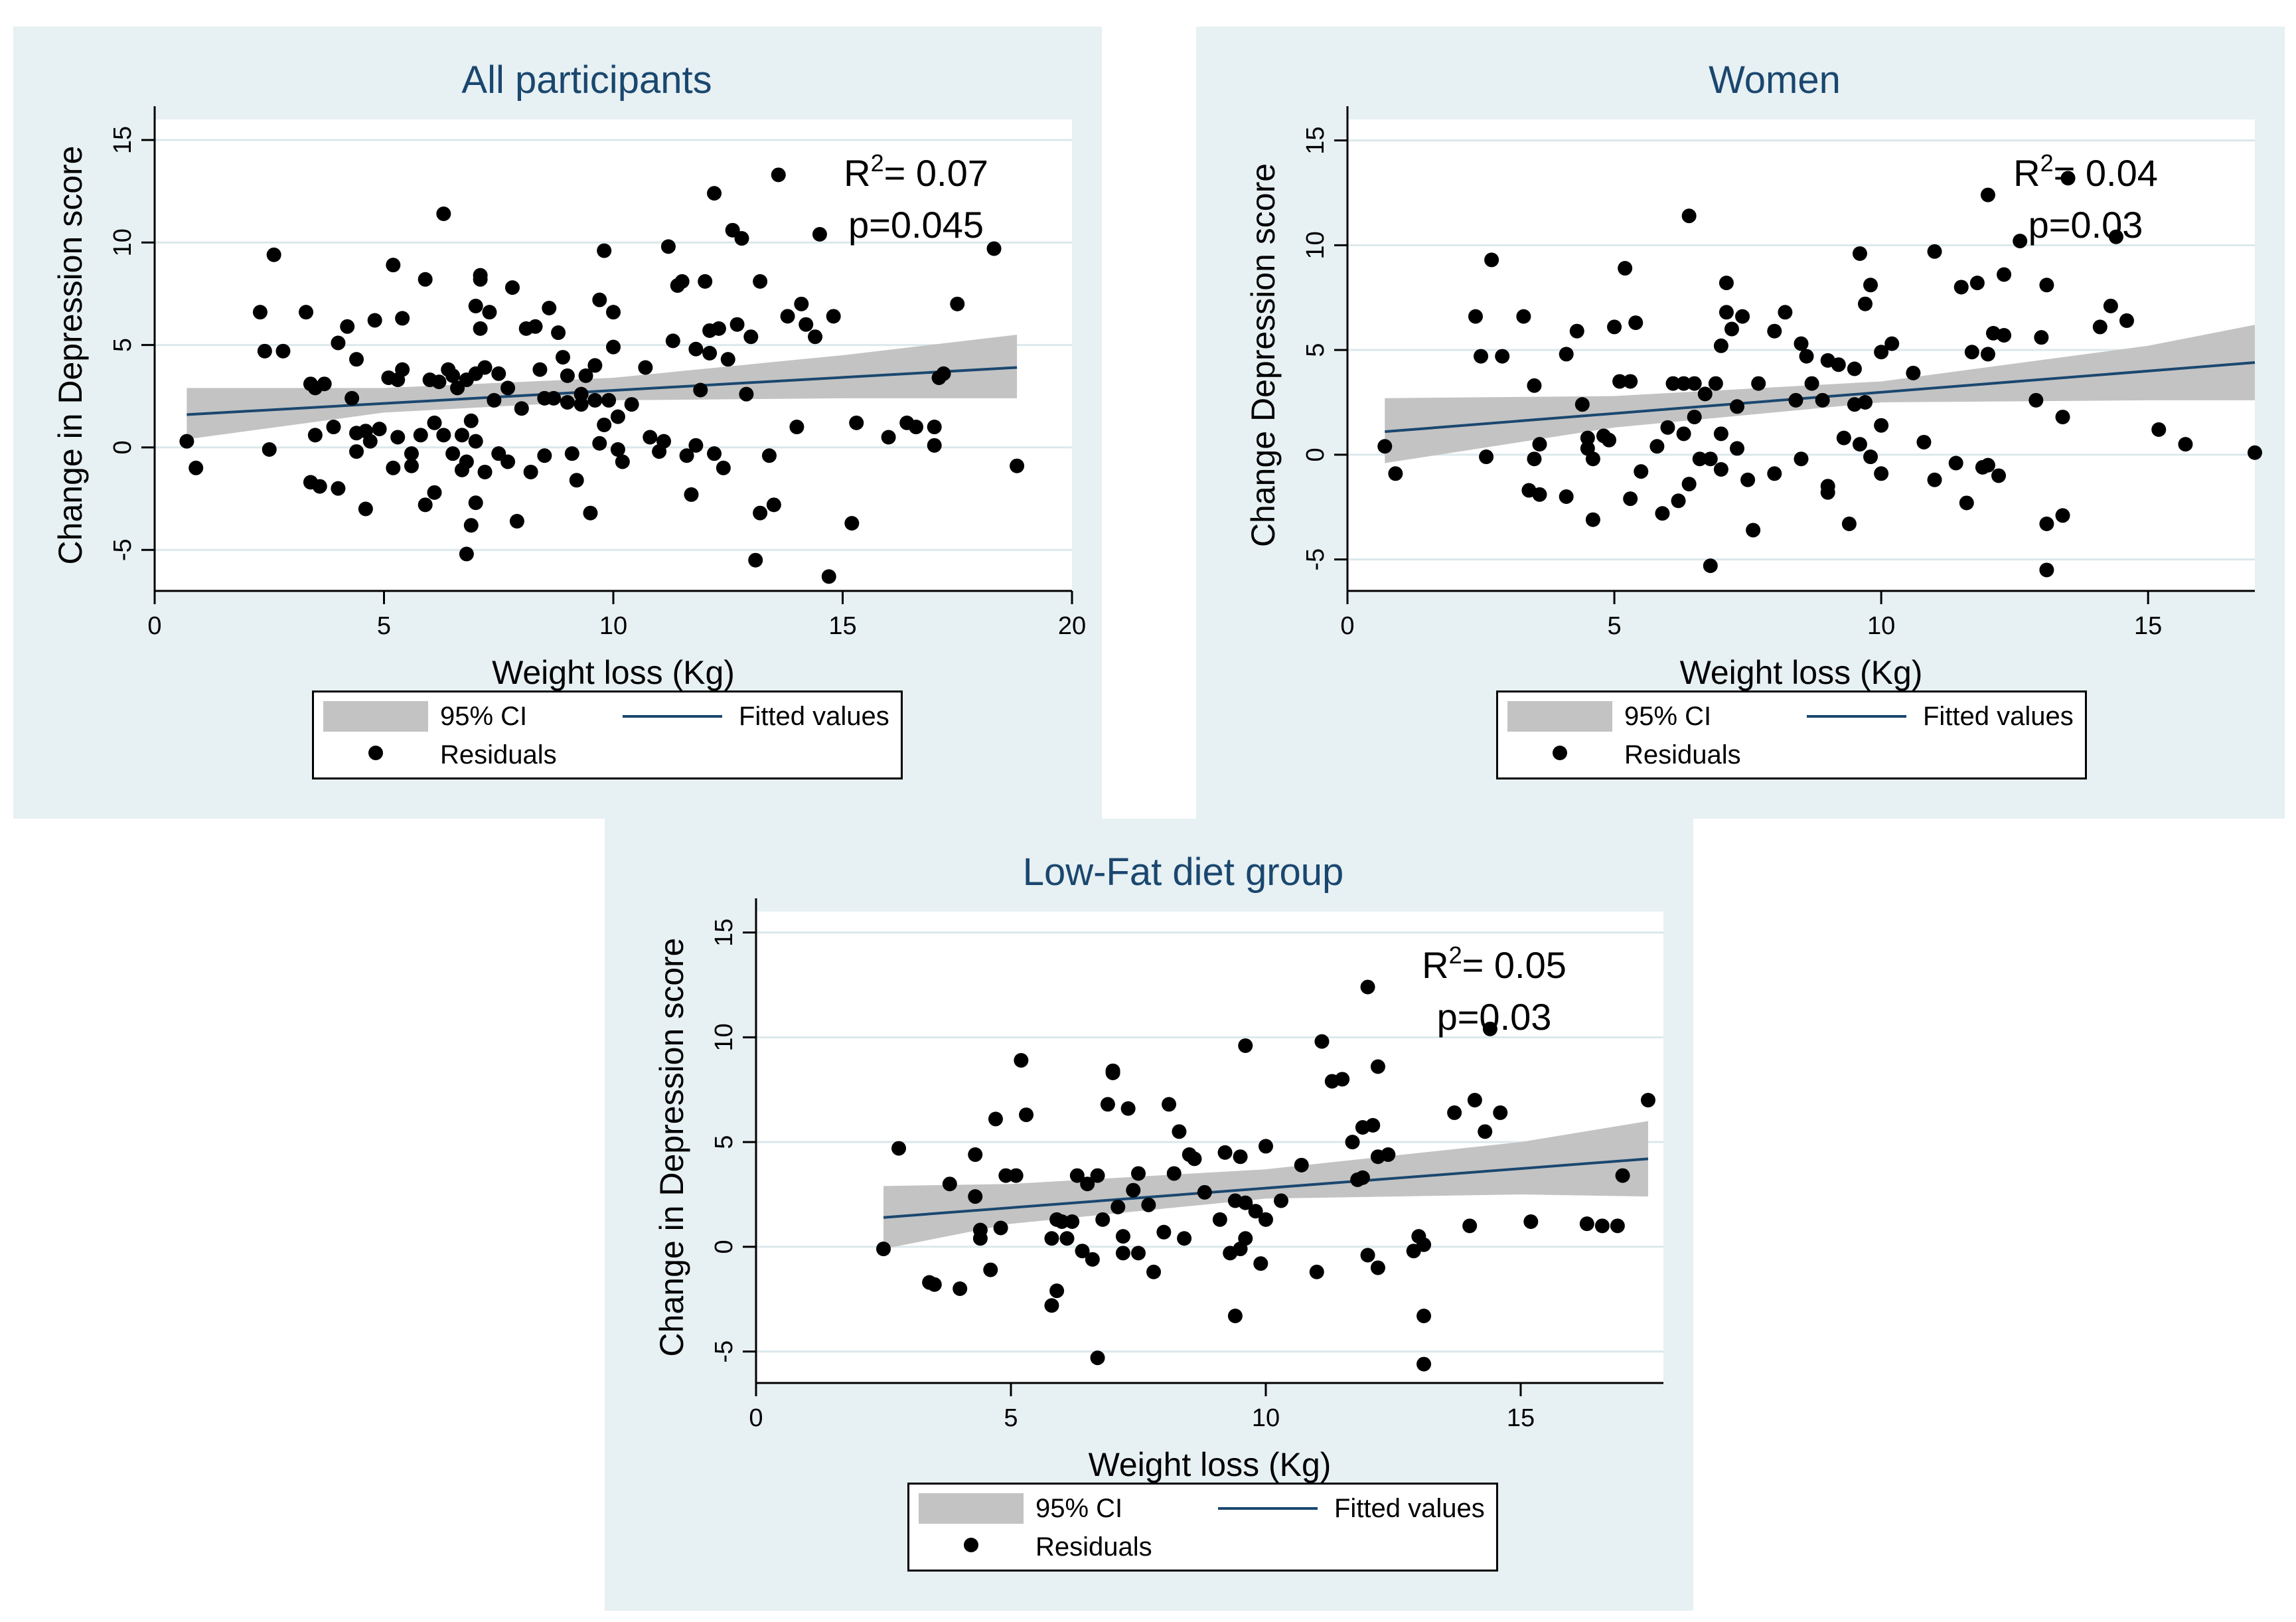 The width and height of the screenshot is (2296, 1622). What do you see at coordinates (1316, 559) in the screenshot?
I see `y-tick-label: -5` at bounding box center [1316, 559].